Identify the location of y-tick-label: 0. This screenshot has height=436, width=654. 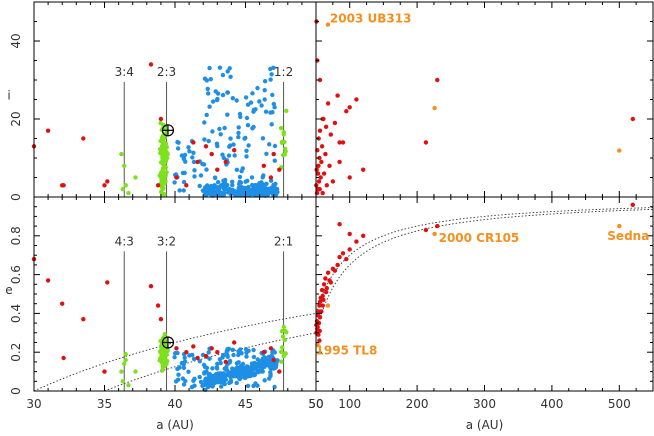
(16, 391).